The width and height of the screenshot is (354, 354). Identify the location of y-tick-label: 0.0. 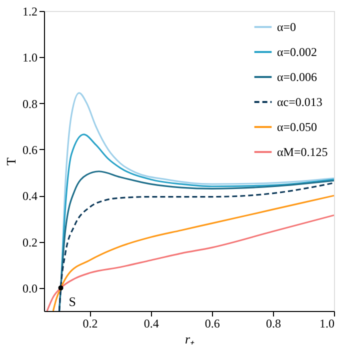
(30, 288).